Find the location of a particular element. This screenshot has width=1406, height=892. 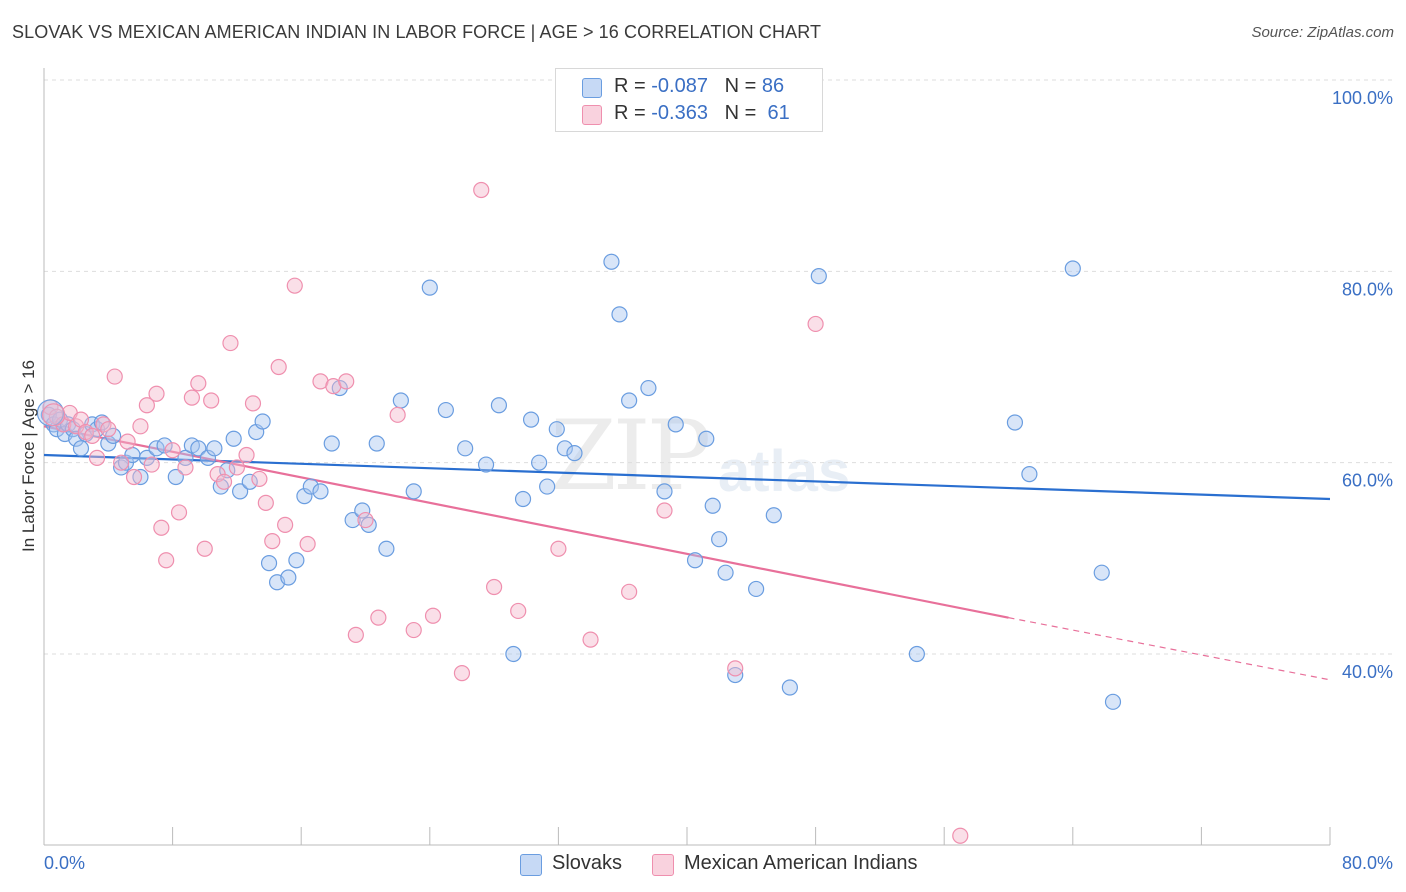

bottom-legend-label-slovaks: Slovaks is located at coordinates (587, 863).